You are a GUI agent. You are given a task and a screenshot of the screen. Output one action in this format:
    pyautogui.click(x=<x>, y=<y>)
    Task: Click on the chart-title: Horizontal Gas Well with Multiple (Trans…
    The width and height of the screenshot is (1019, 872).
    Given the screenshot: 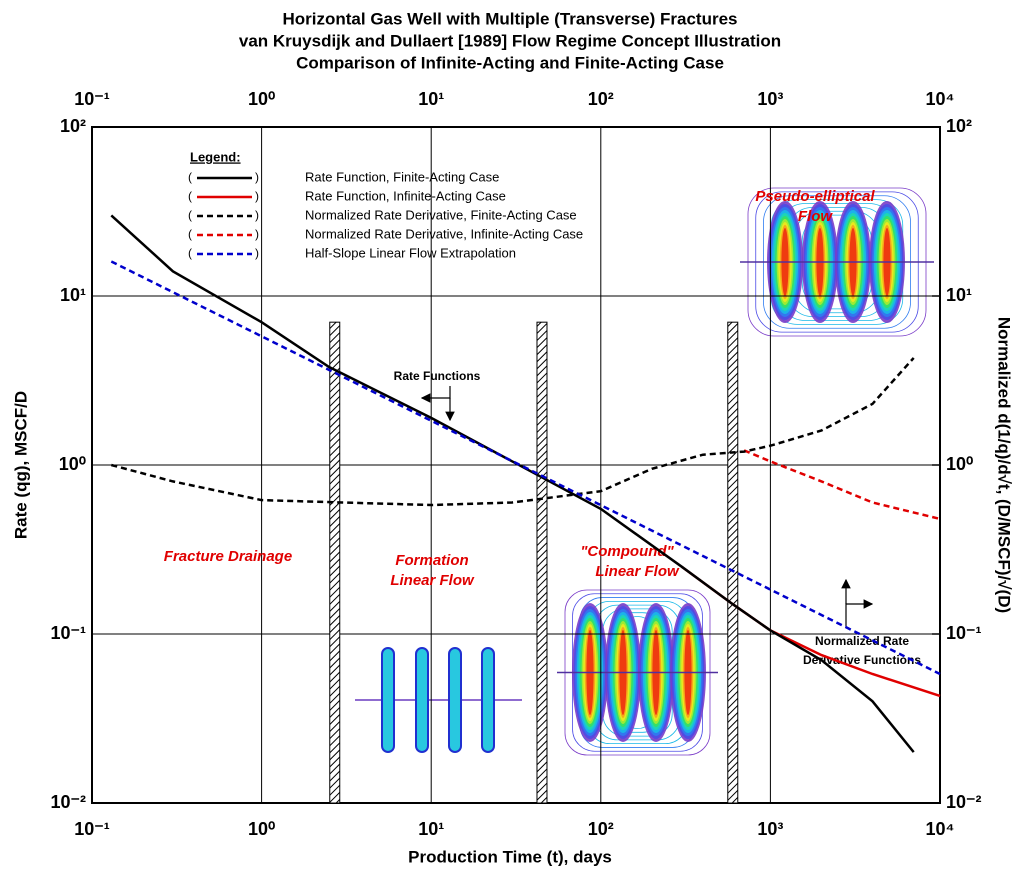 What is the action you would take?
    pyautogui.click(x=509, y=18)
    